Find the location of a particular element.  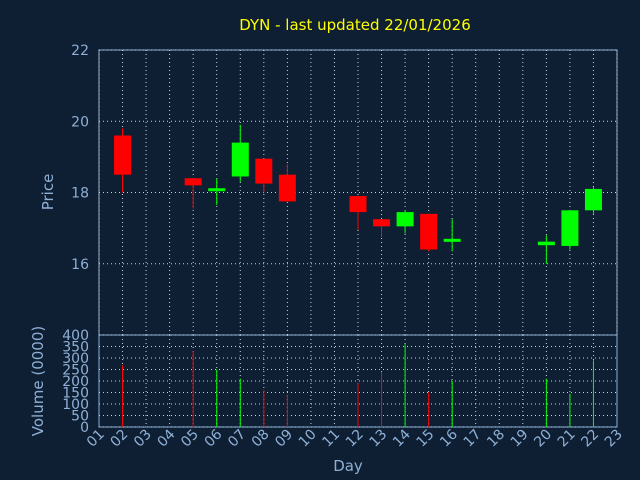

volume-tick-label: 250 is located at coordinates (75, 371).